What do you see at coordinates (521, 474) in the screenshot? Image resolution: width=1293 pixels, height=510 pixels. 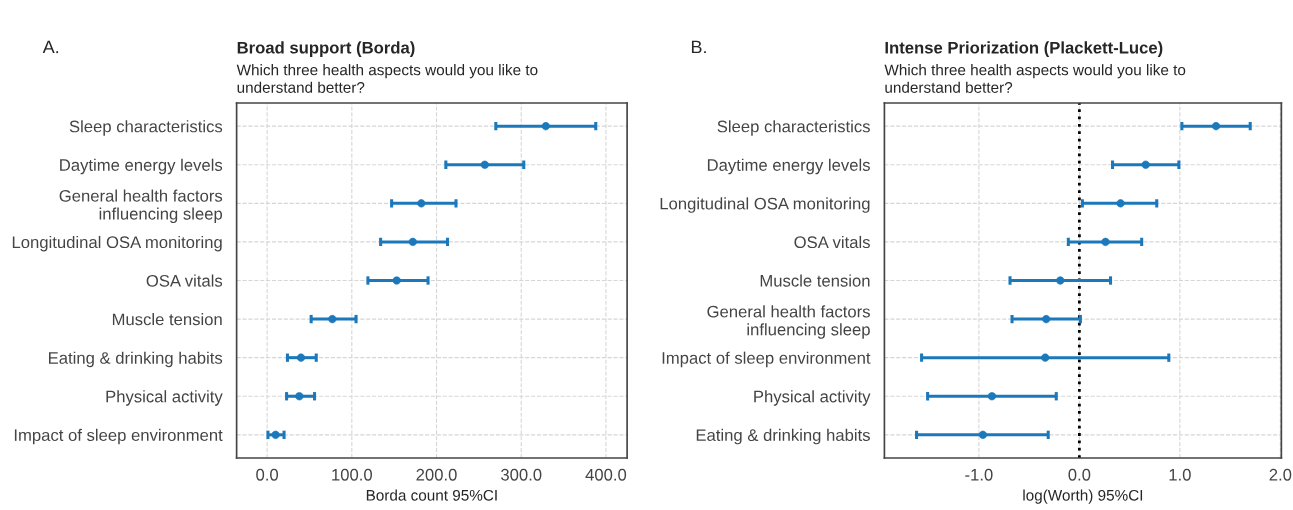 I see `x-tick-label: 300.0` at bounding box center [521, 474].